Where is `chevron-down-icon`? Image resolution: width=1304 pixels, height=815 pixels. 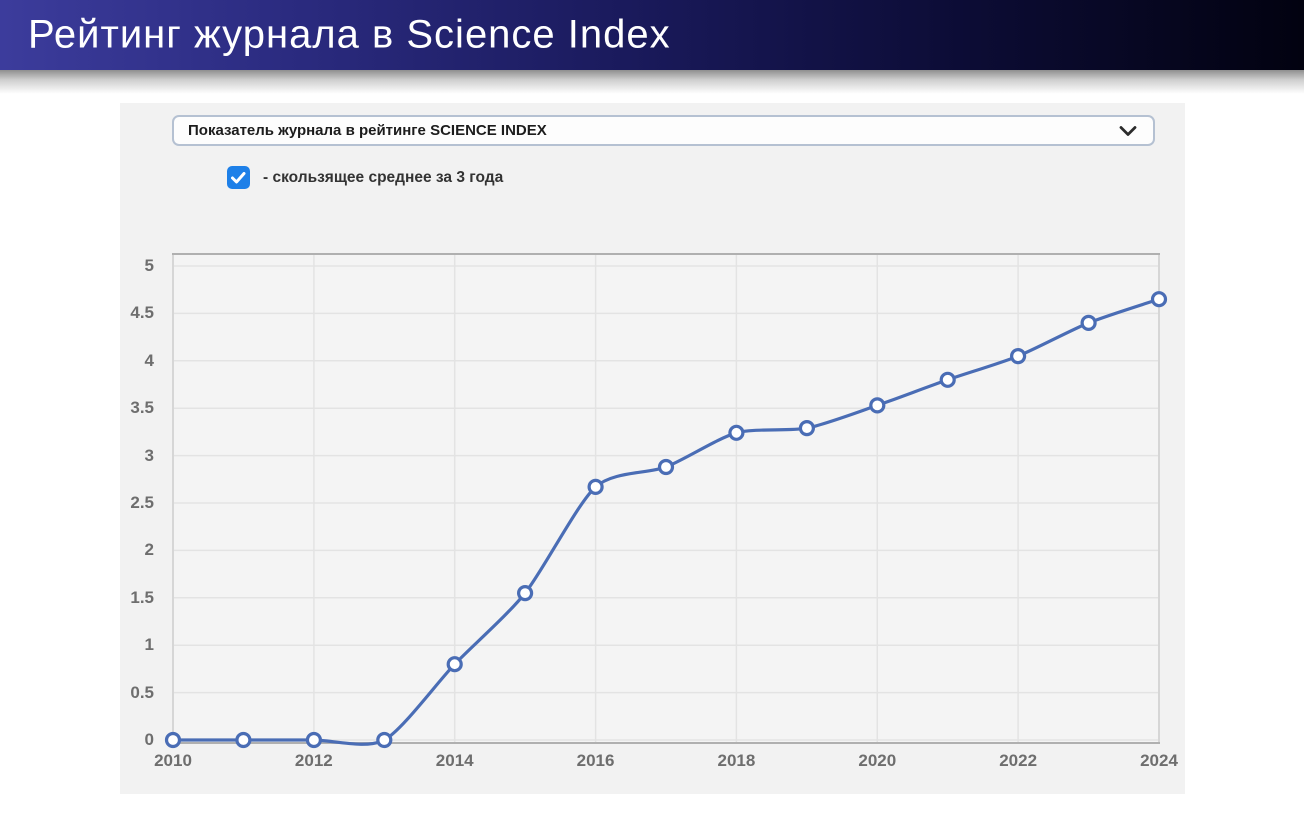
chevron-down-icon is located at coordinates (1128, 130).